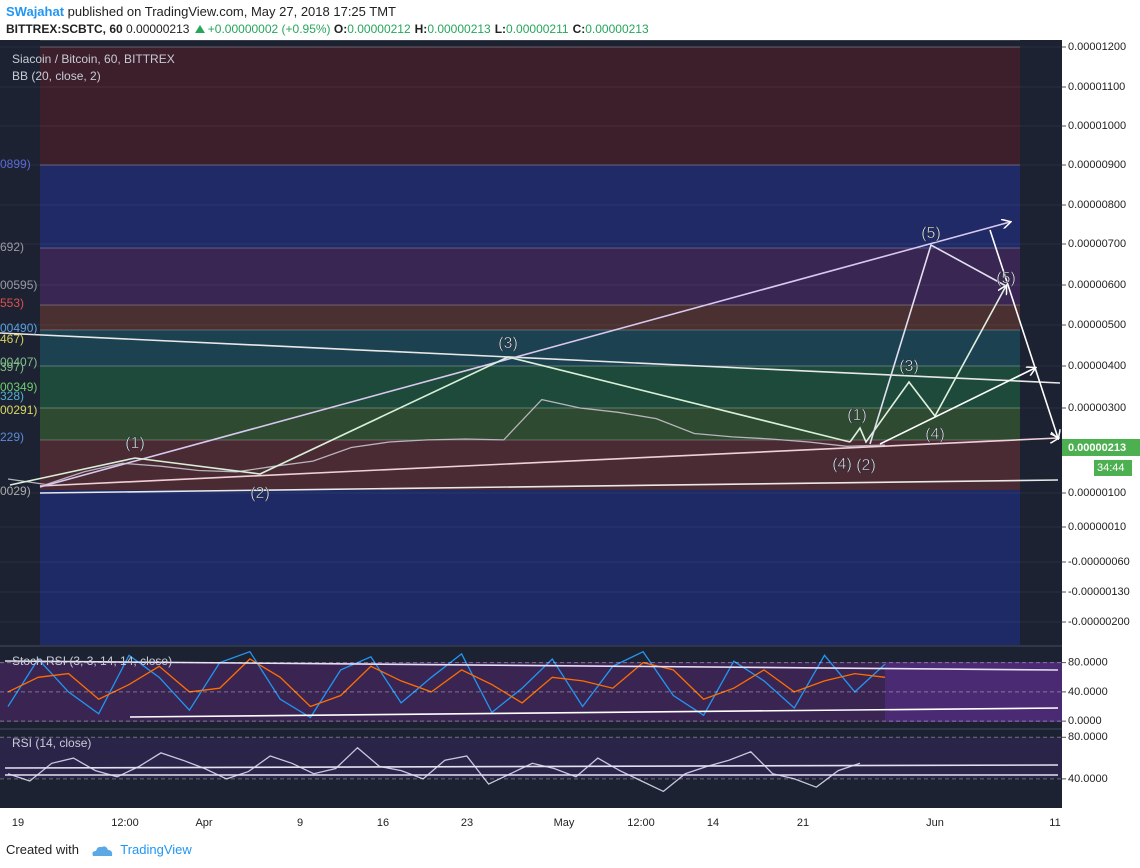  I want to click on ohlc-key: C:, so click(579, 29).